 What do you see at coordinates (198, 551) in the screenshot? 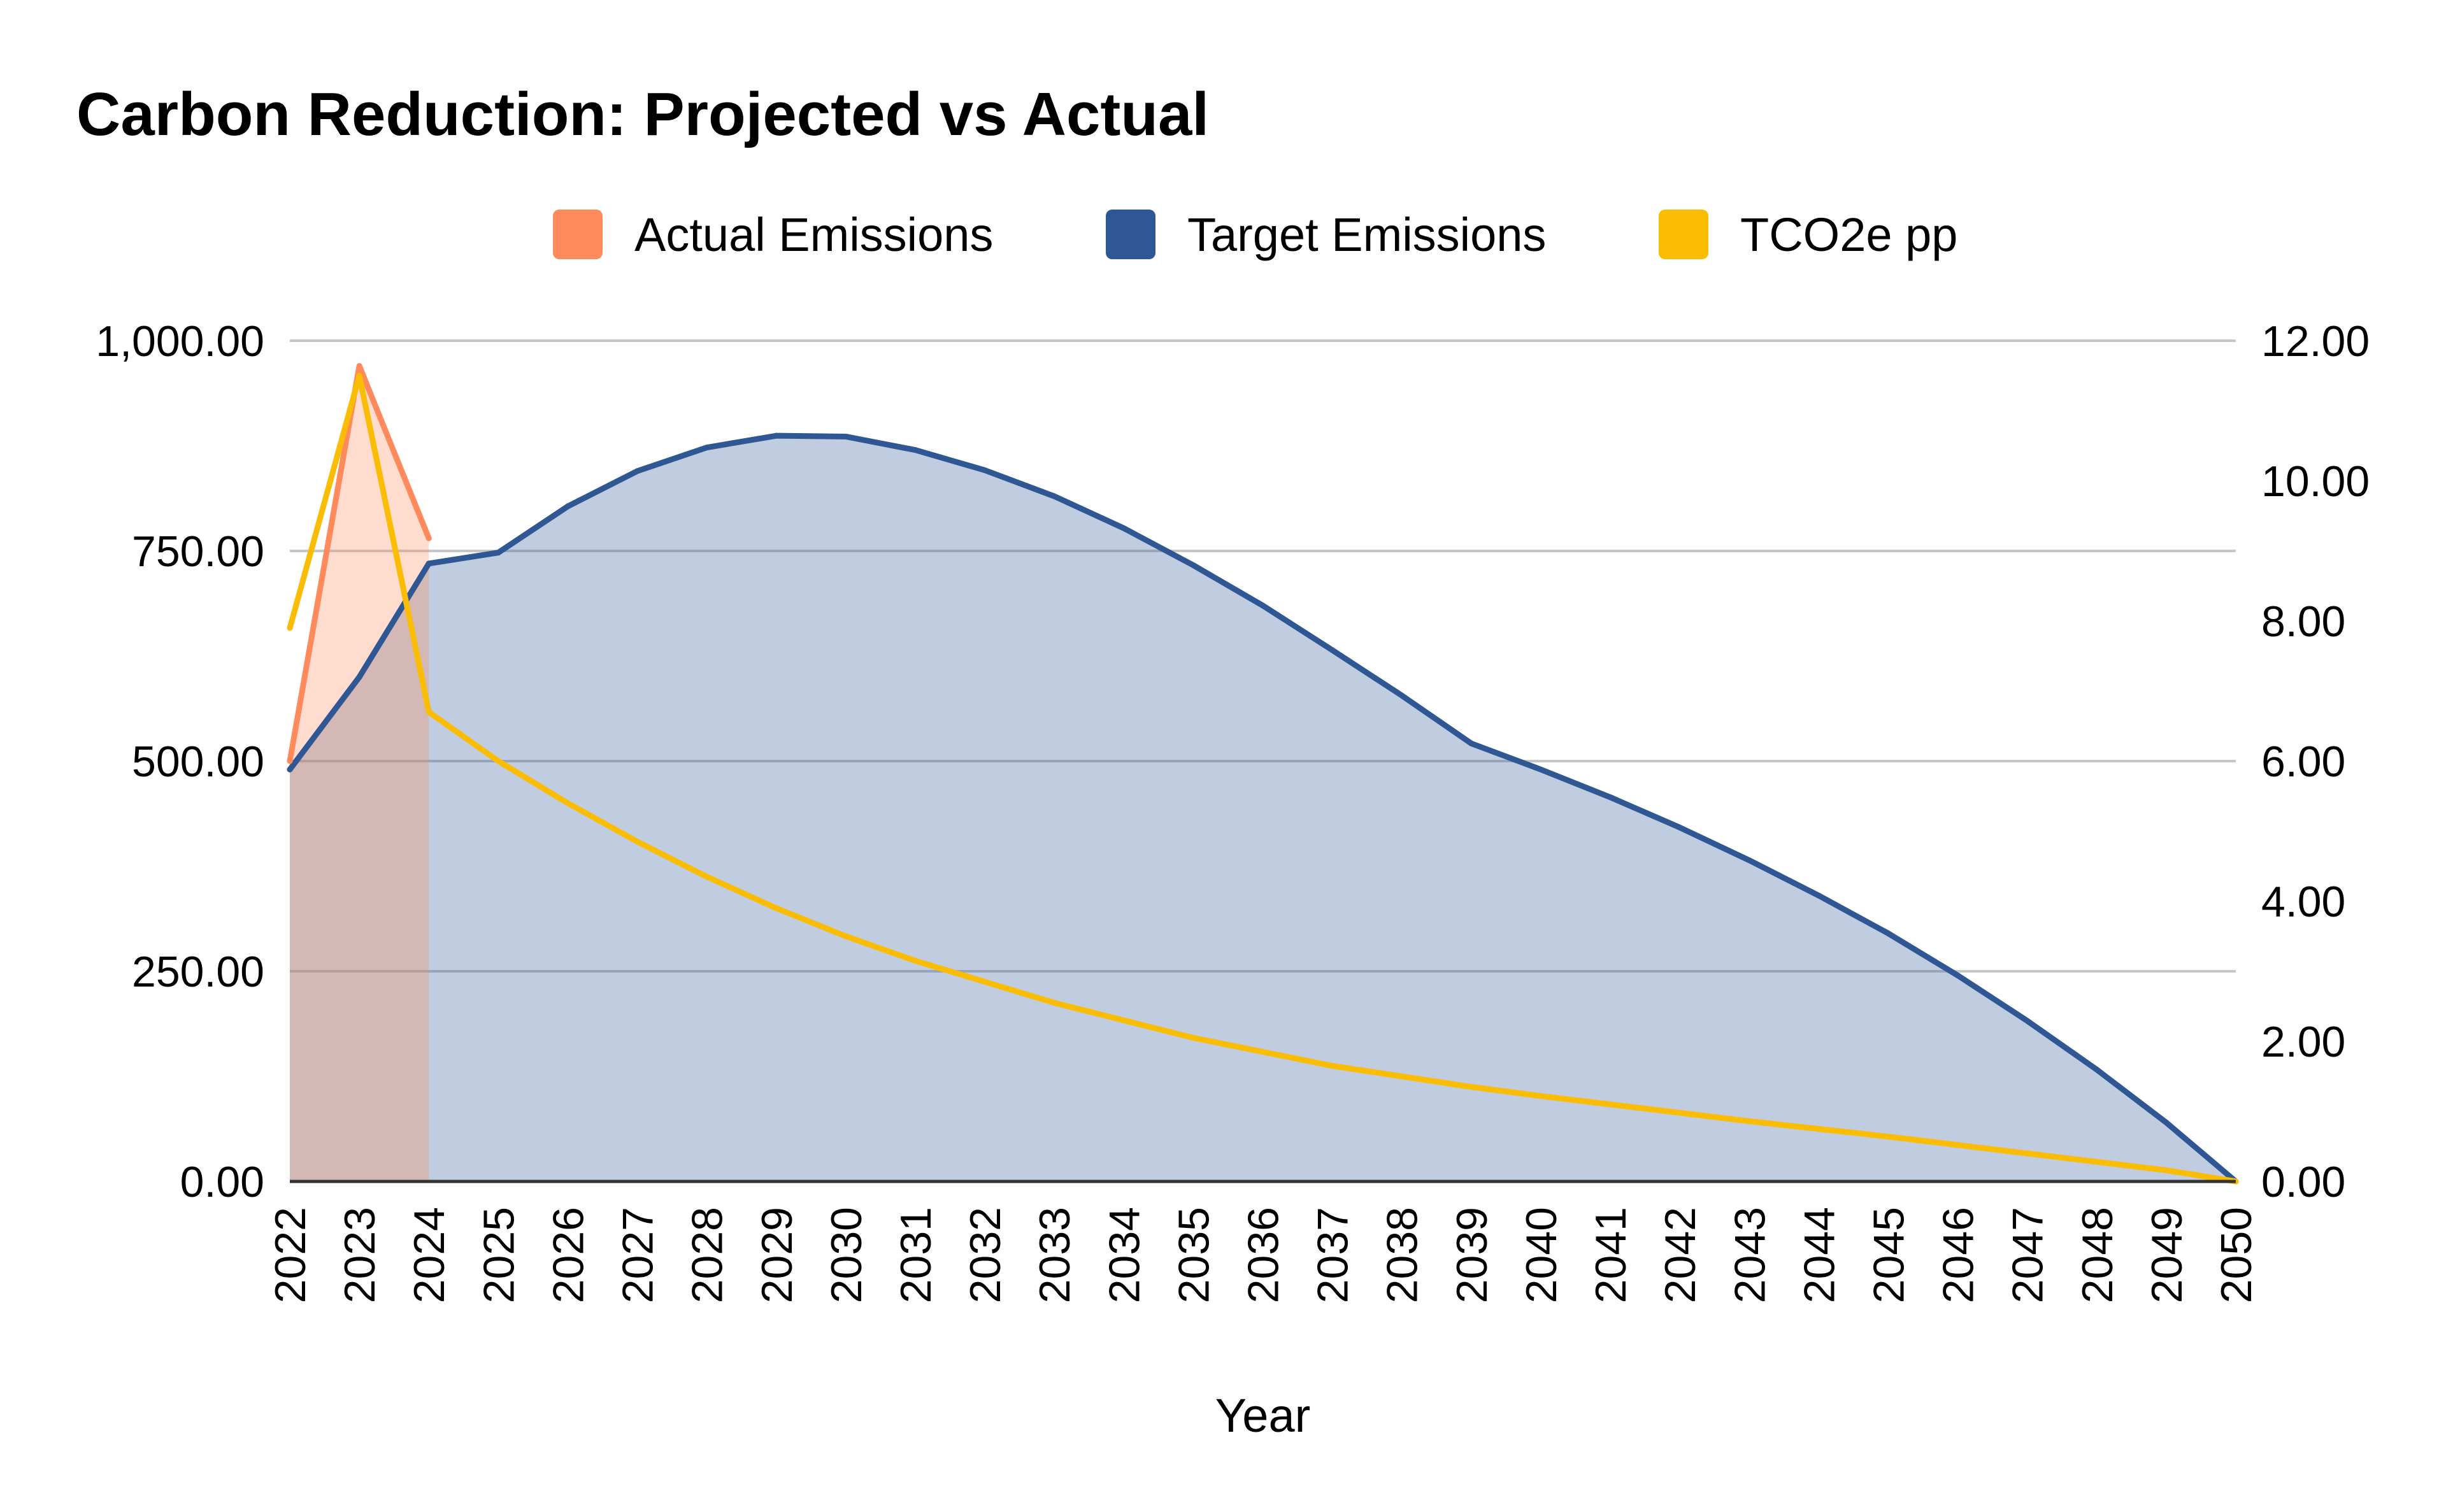
I see `y-left-tick-label: 750.00` at bounding box center [198, 551].